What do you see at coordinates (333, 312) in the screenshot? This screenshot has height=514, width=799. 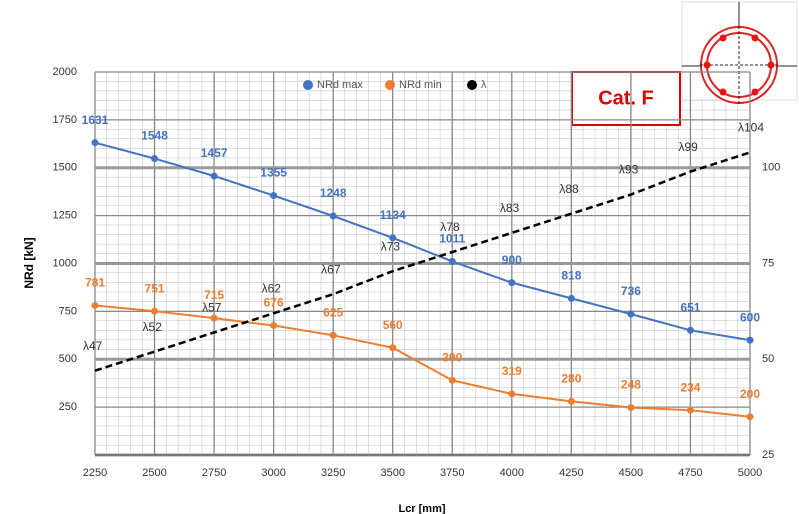 I see `data-label: 625` at bounding box center [333, 312].